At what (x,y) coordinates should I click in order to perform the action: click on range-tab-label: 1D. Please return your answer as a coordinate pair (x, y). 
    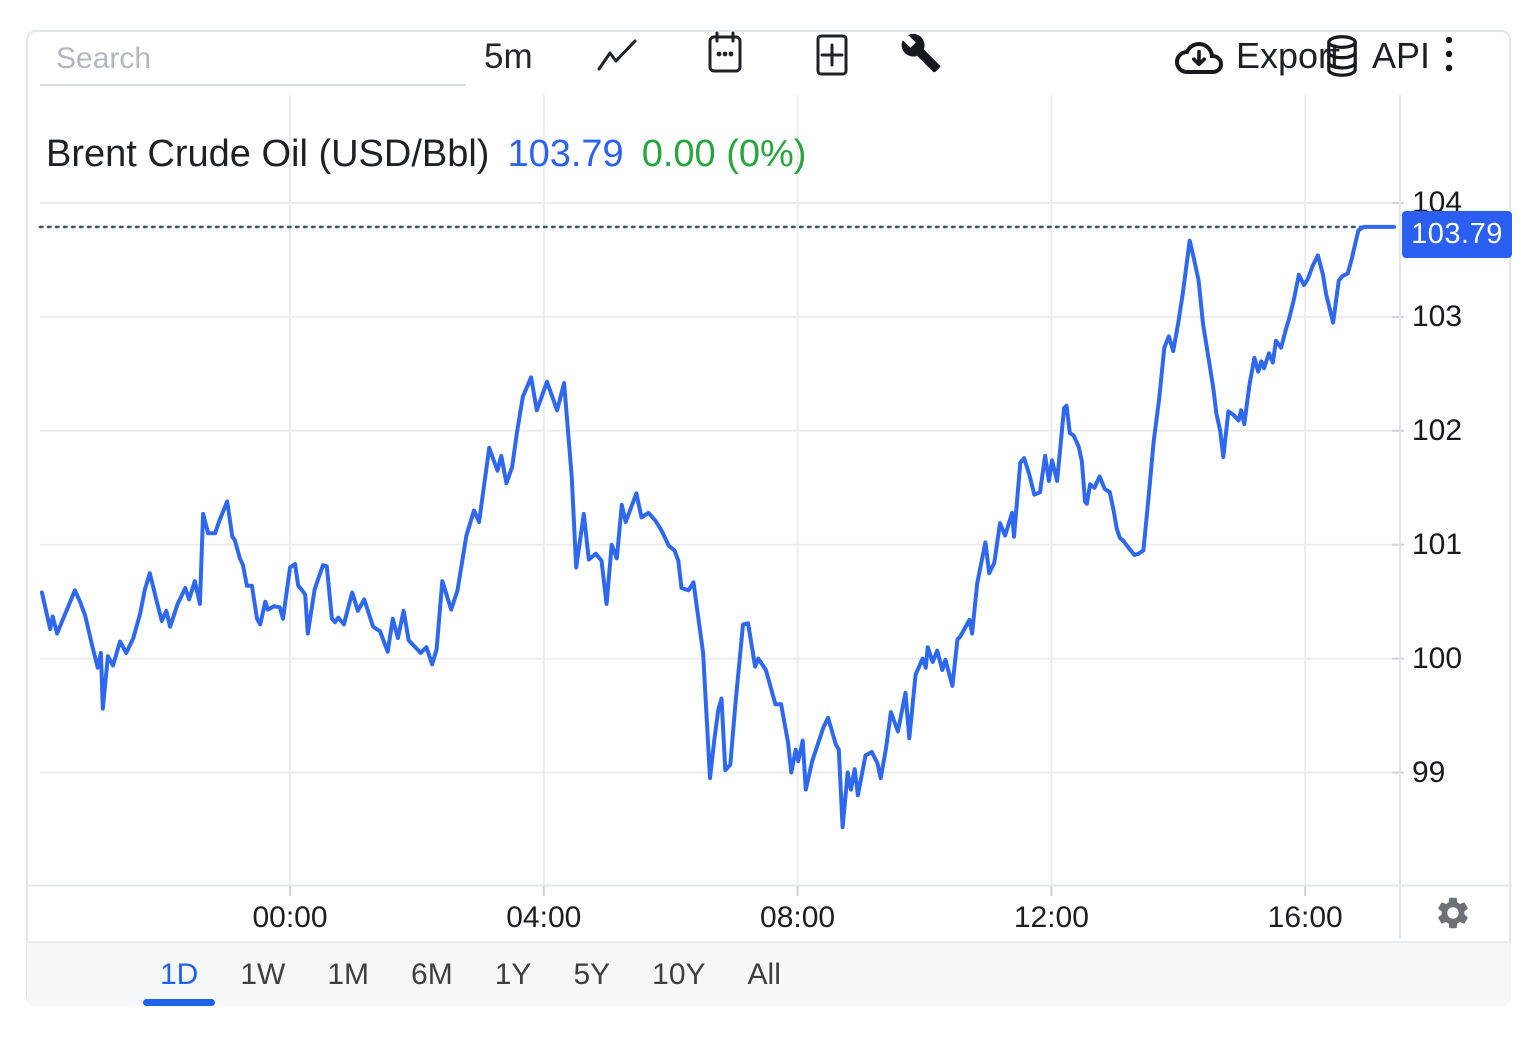
    Looking at the image, I should click on (179, 974).